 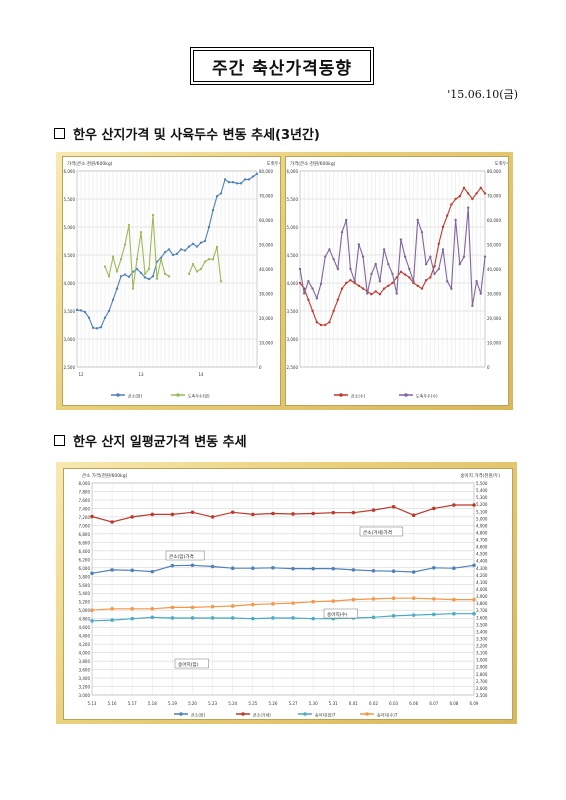 What do you see at coordinates (325, 715) in the screenshot?
I see `legend-label: 송아지(암)7` at bounding box center [325, 715].